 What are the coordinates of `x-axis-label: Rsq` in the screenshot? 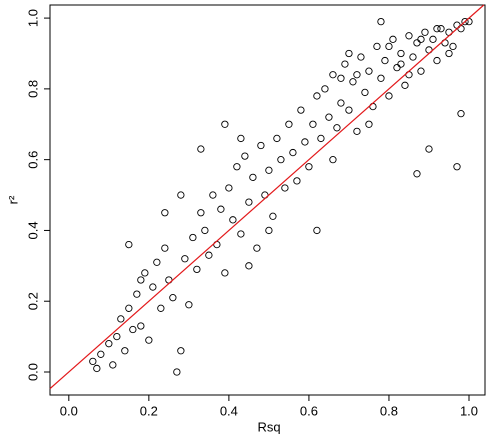 It's located at (268, 426).